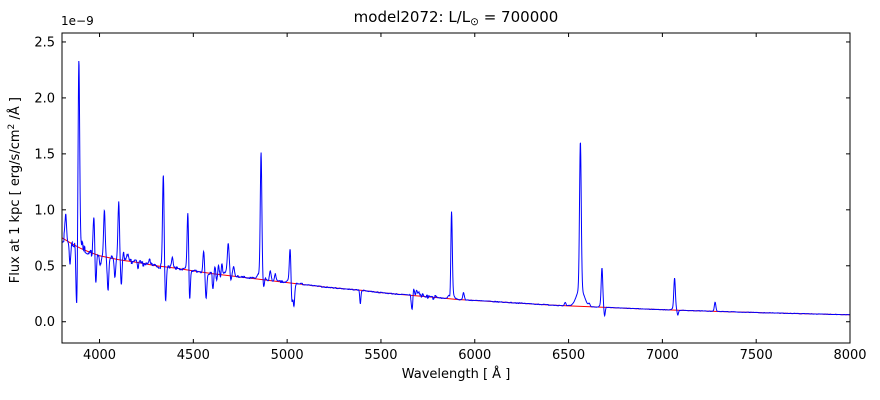 This screenshot has height=400, width=880. Describe the element at coordinates (44, 210) in the screenshot. I see `y-tick-label: 1.0` at that location.